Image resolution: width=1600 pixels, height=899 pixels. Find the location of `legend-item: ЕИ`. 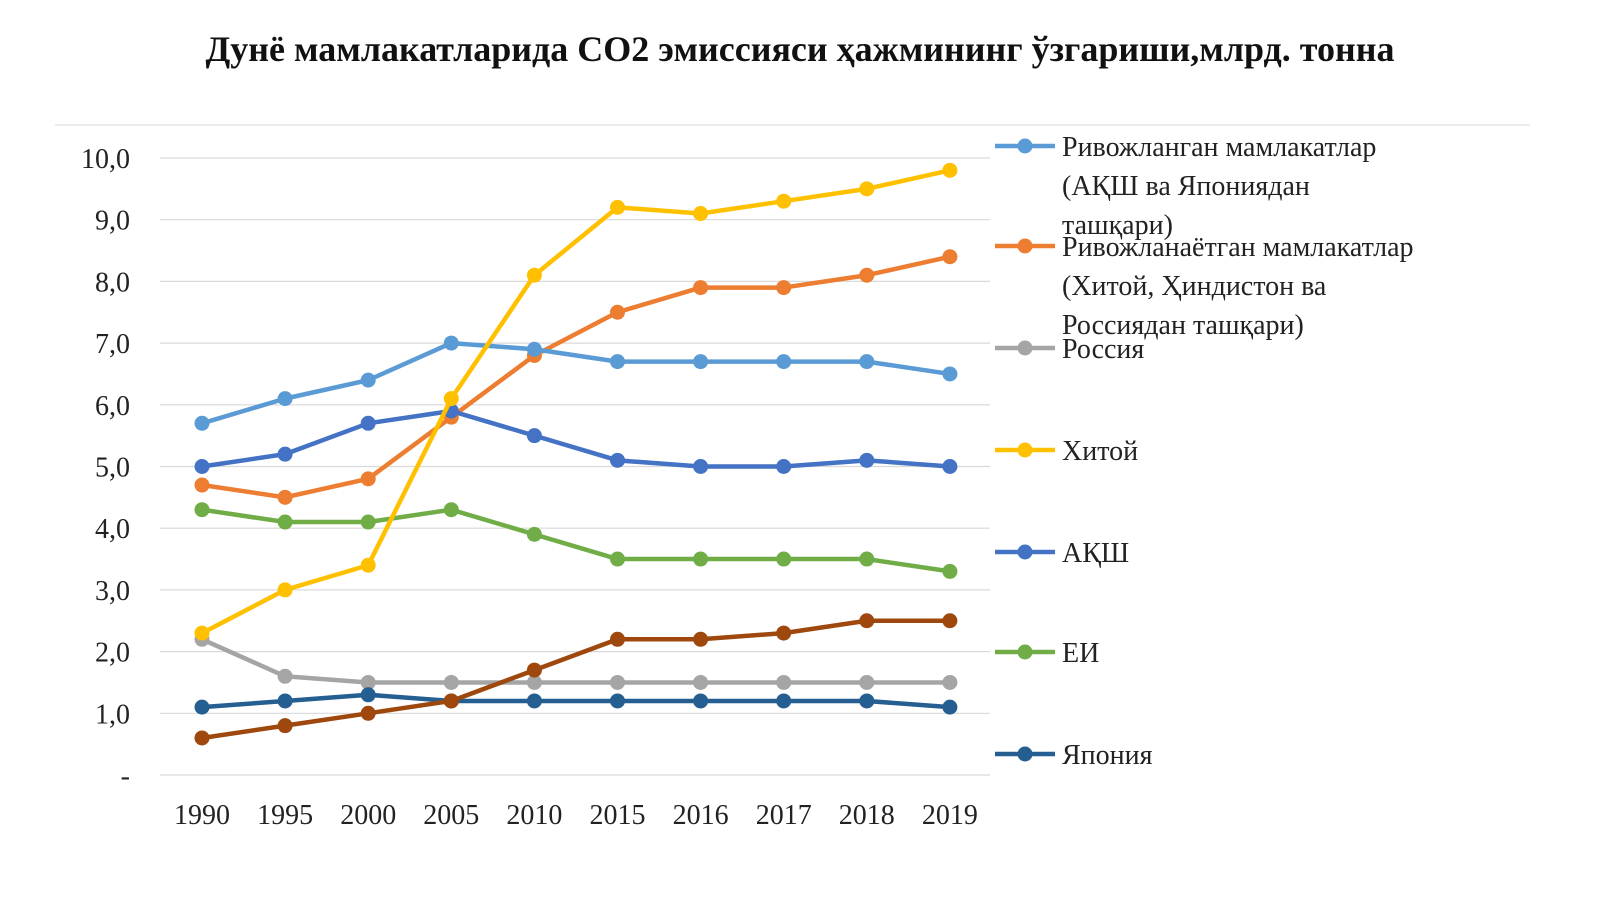

legend-item: ЕИ is located at coordinates (1047, 653).